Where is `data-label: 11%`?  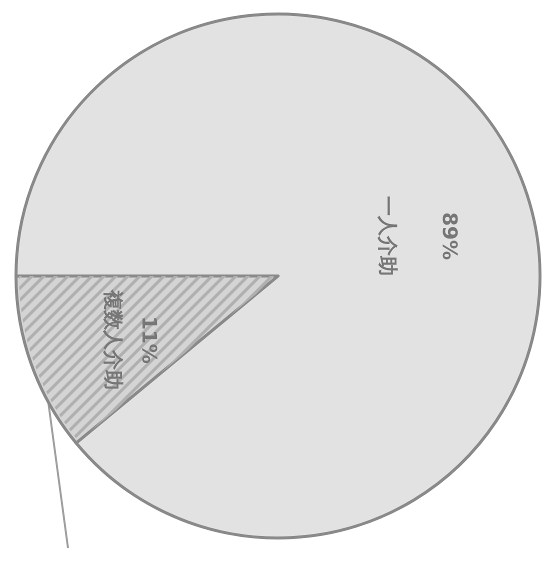
data-label: 11% is located at coordinates (150, 340).